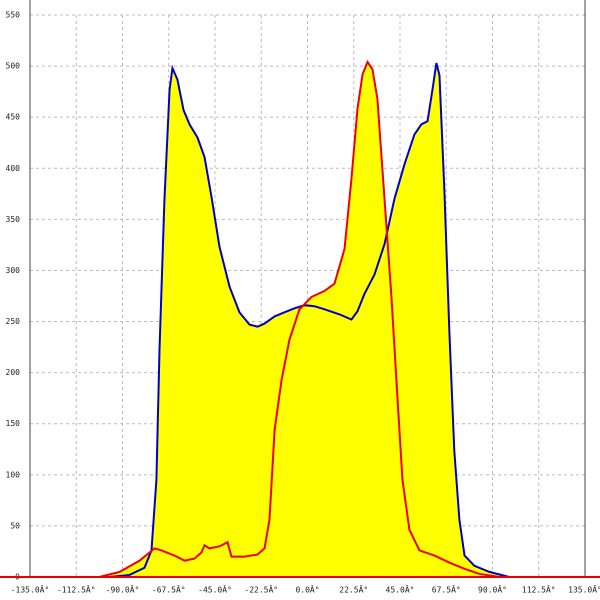 The image size is (600, 600). What do you see at coordinates (30, 589) in the screenshot?
I see `x-tick-label: -135.0Â°` at bounding box center [30, 589].